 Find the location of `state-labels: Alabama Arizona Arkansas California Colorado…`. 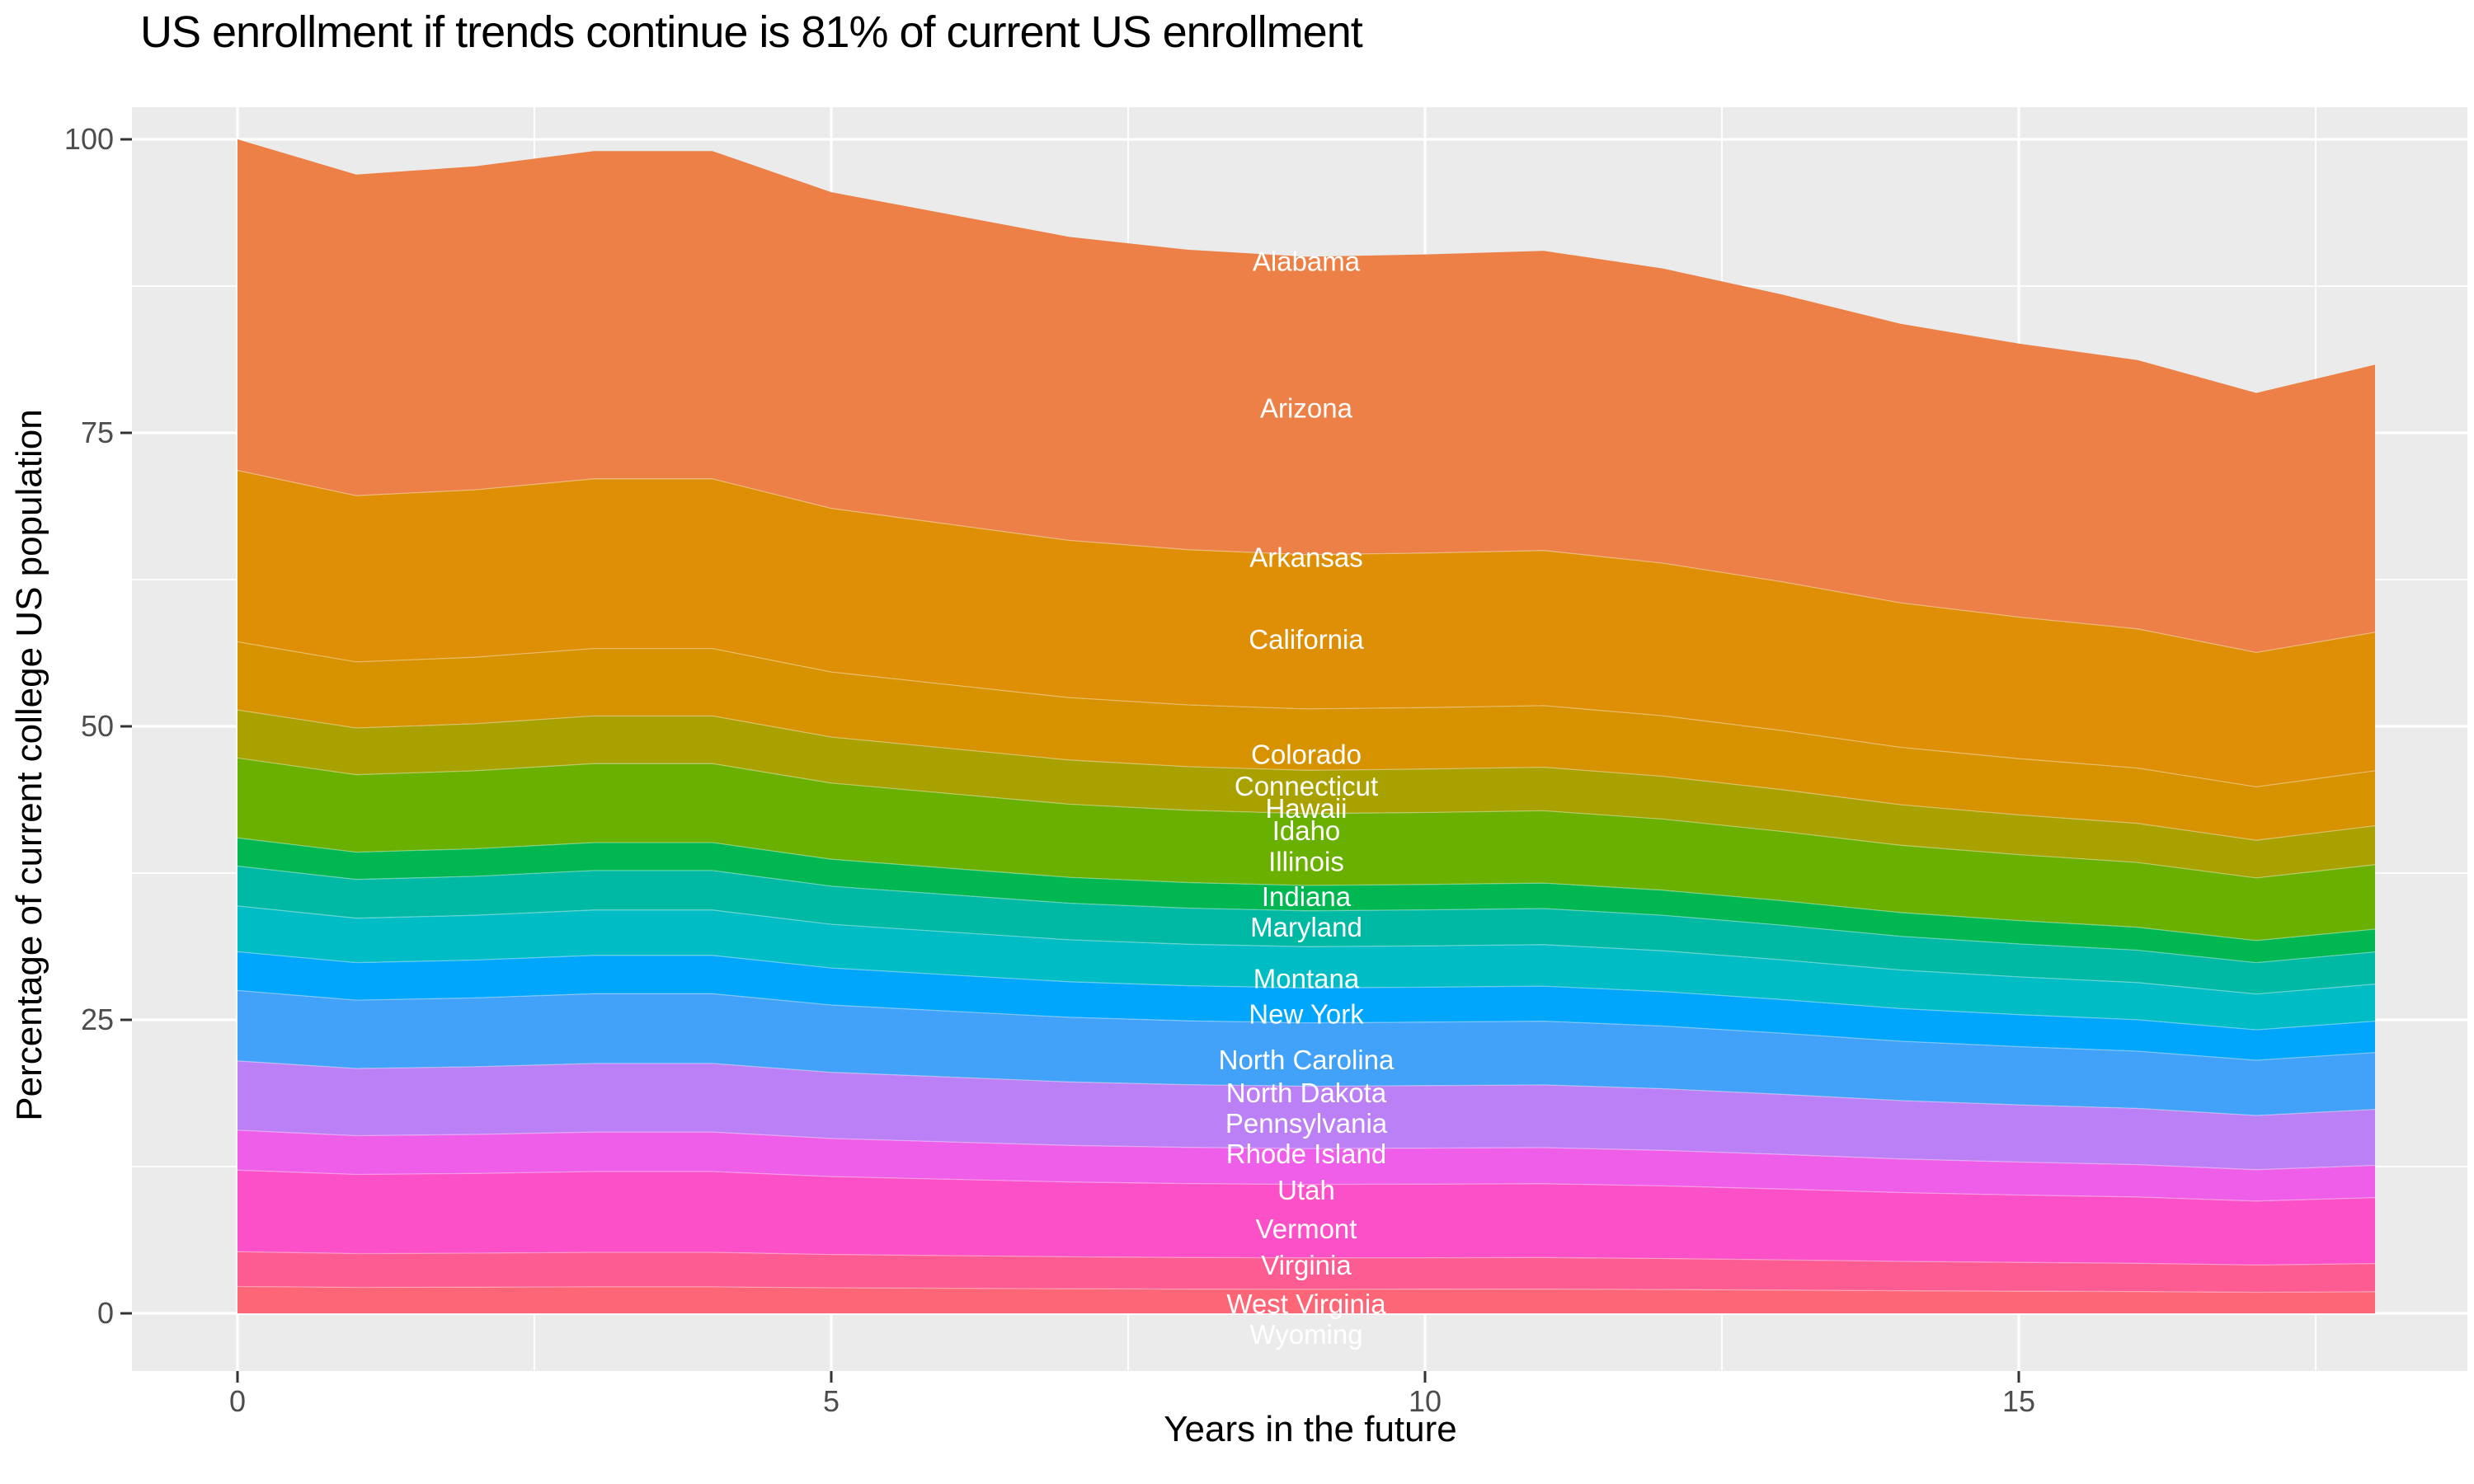

state-labels: Alabama Arizona Arkansas California Colorado… is located at coordinates (1307, 798).